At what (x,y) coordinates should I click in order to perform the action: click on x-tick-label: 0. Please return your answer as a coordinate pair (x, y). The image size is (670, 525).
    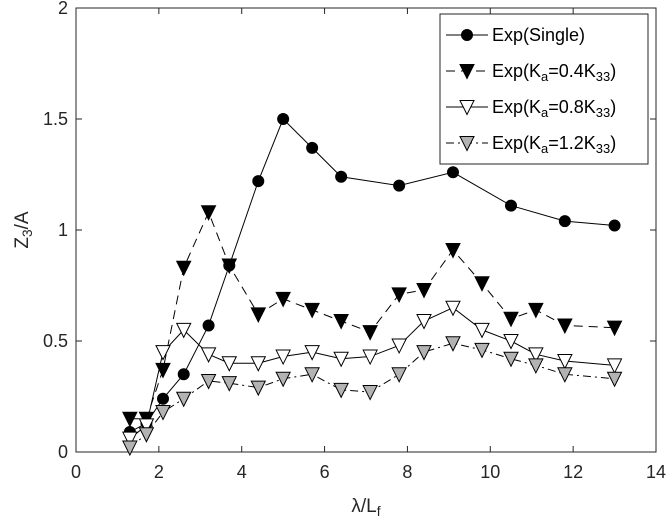
    Looking at the image, I should click on (76, 472).